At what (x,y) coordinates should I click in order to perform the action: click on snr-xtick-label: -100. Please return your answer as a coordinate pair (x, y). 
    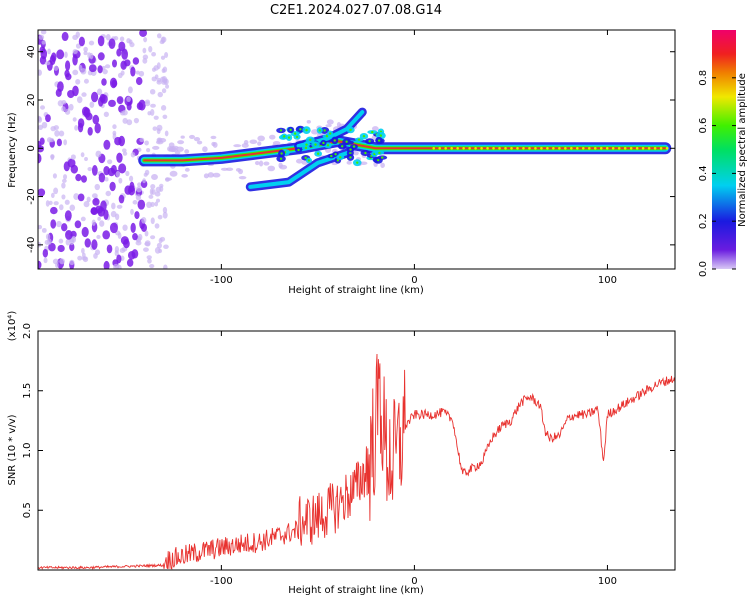
    Looking at the image, I should click on (221, 581).